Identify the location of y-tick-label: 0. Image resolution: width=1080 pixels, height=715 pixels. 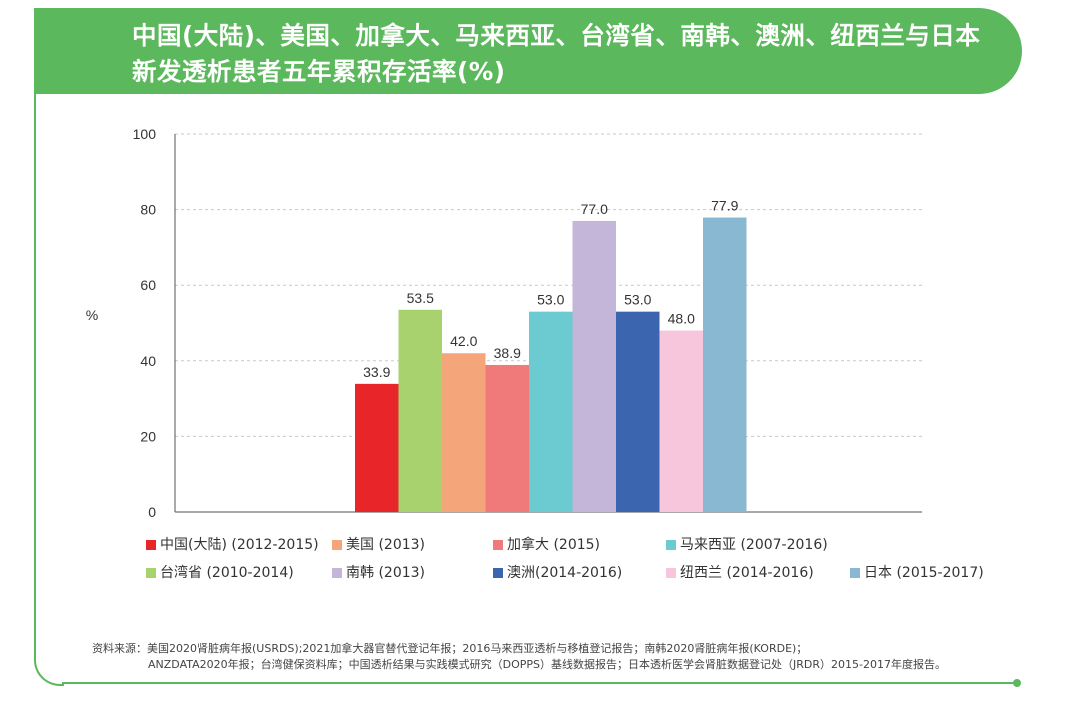
(152, 512).